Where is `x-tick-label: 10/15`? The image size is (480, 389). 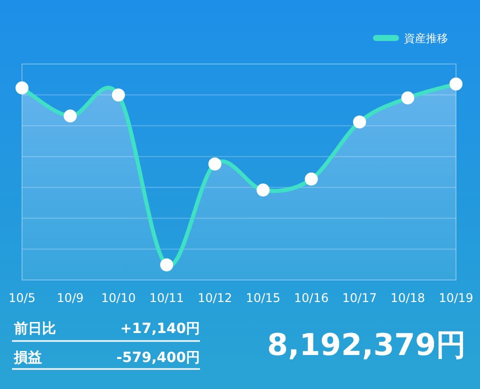
x-tick-label: 10/15 is located at coordinates (263, 298).